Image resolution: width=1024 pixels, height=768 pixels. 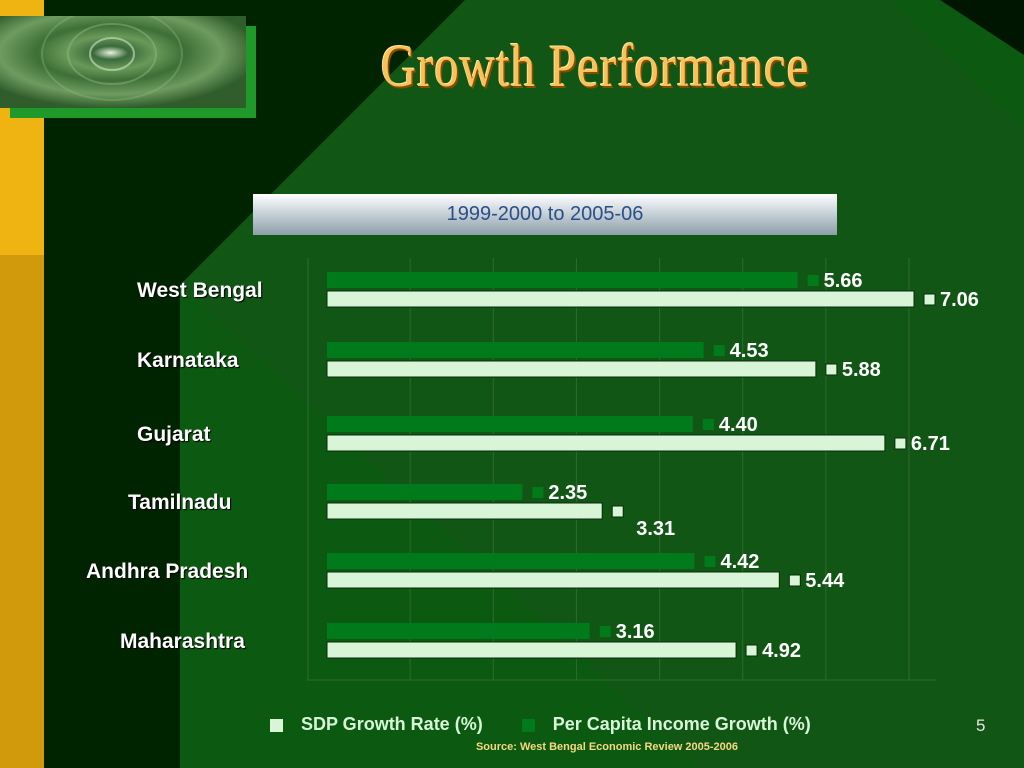 I want to click on legend-item-sdp: SDP Growth Rate (%), so click(x=376, y=724).